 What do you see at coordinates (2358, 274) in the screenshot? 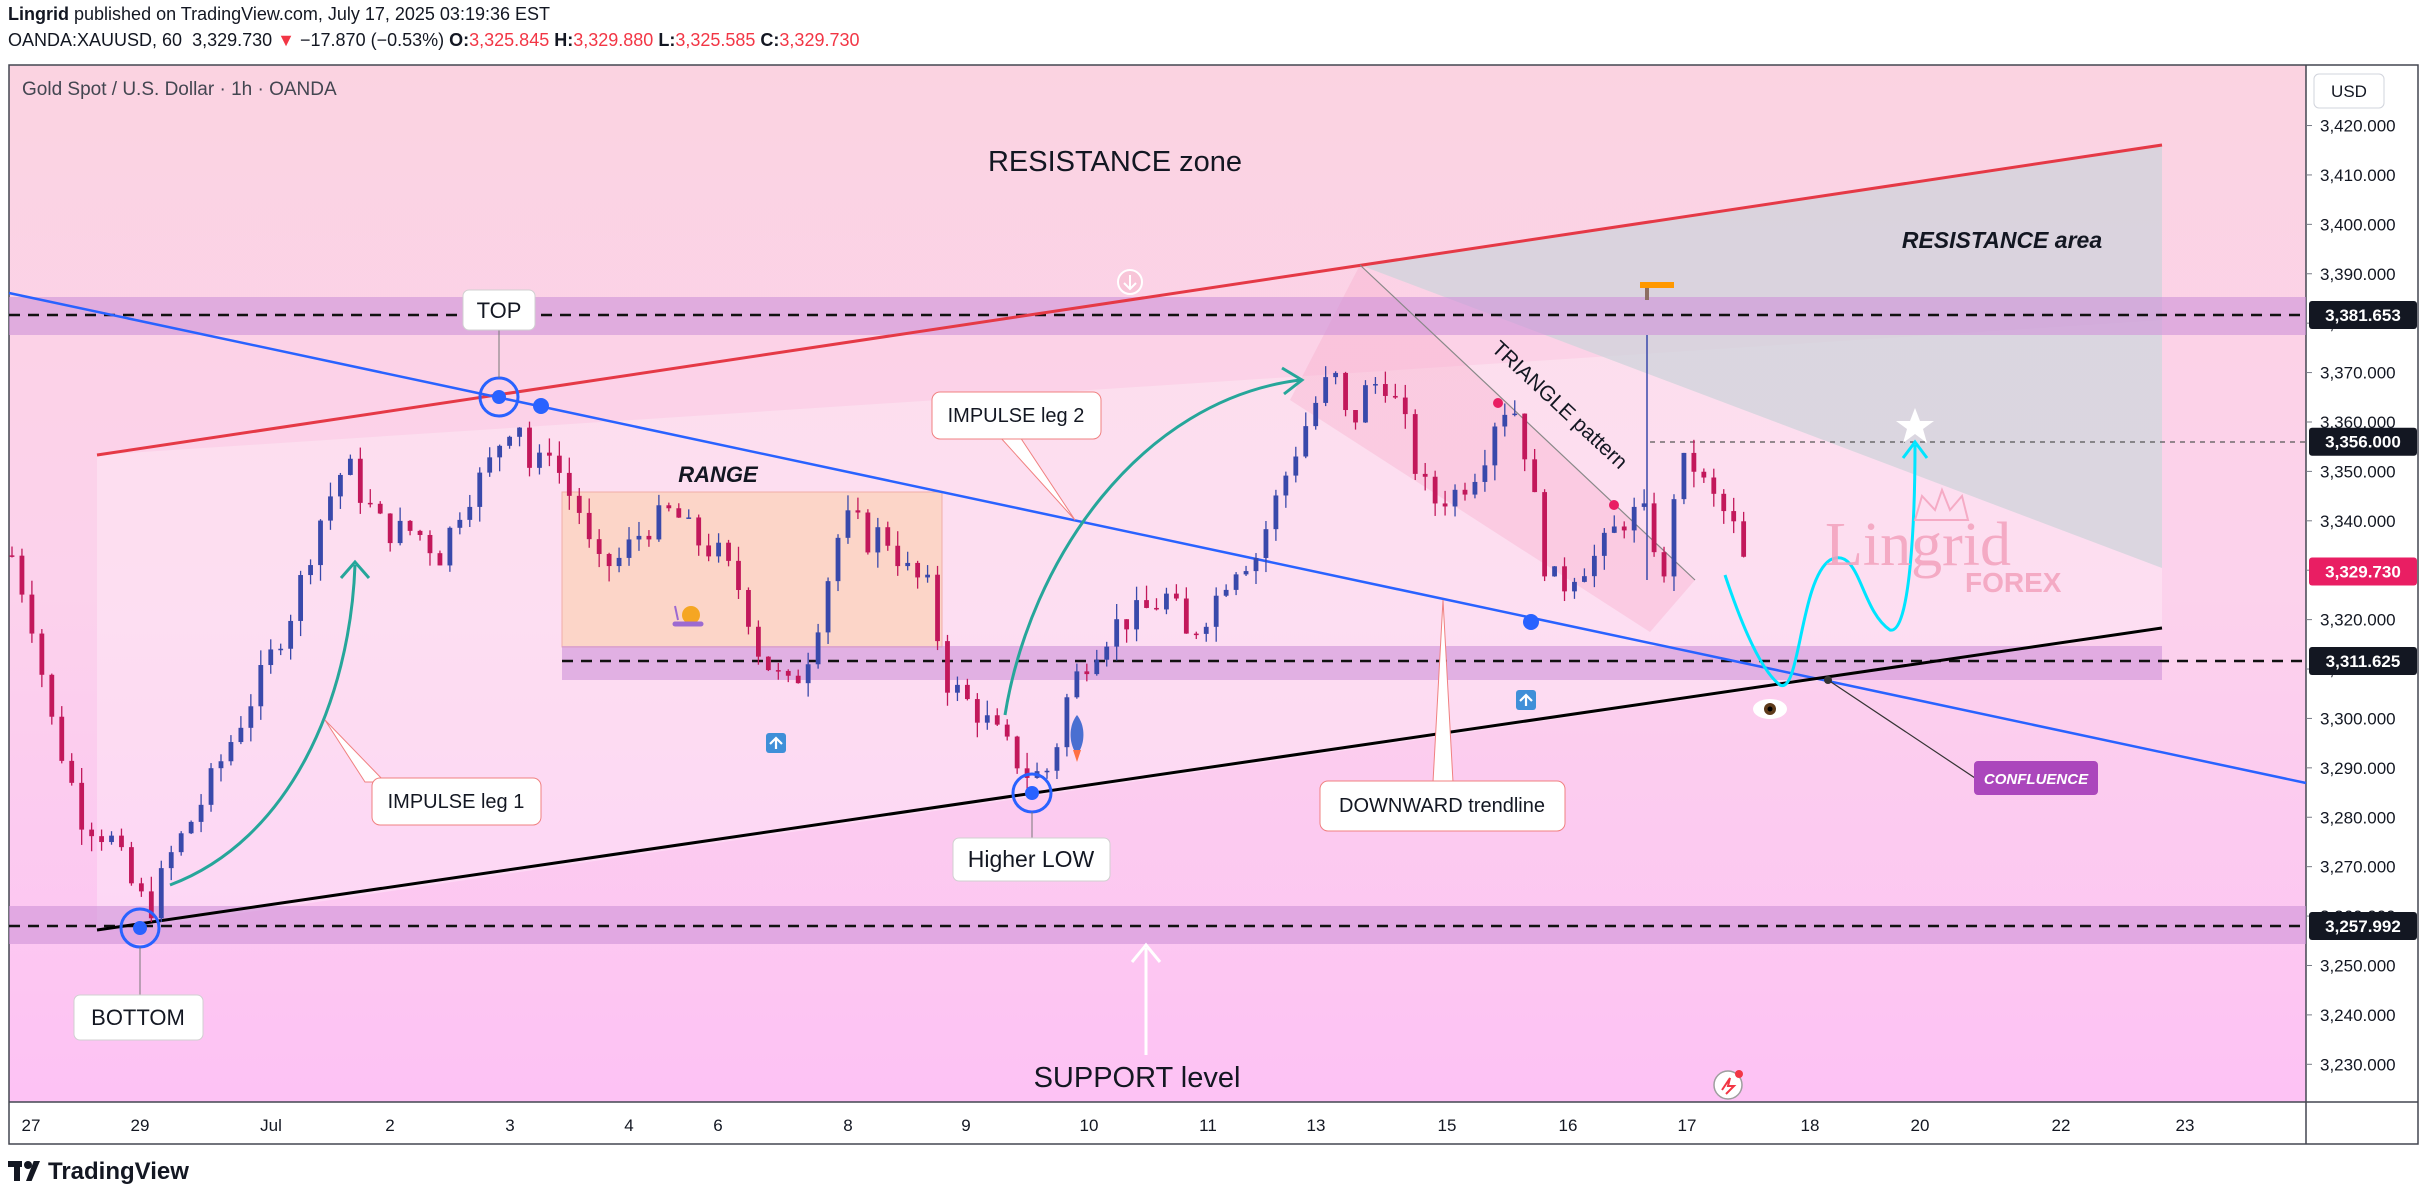
I see `price-tick-label: 3,390.000` at bounding box center [2358, 274].